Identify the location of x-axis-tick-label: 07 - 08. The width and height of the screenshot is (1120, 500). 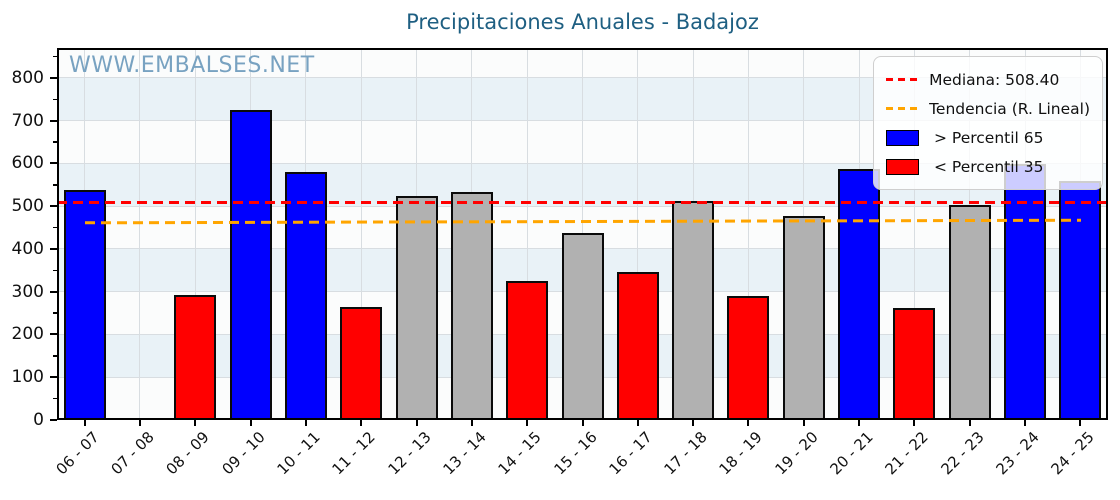
(132, 453).